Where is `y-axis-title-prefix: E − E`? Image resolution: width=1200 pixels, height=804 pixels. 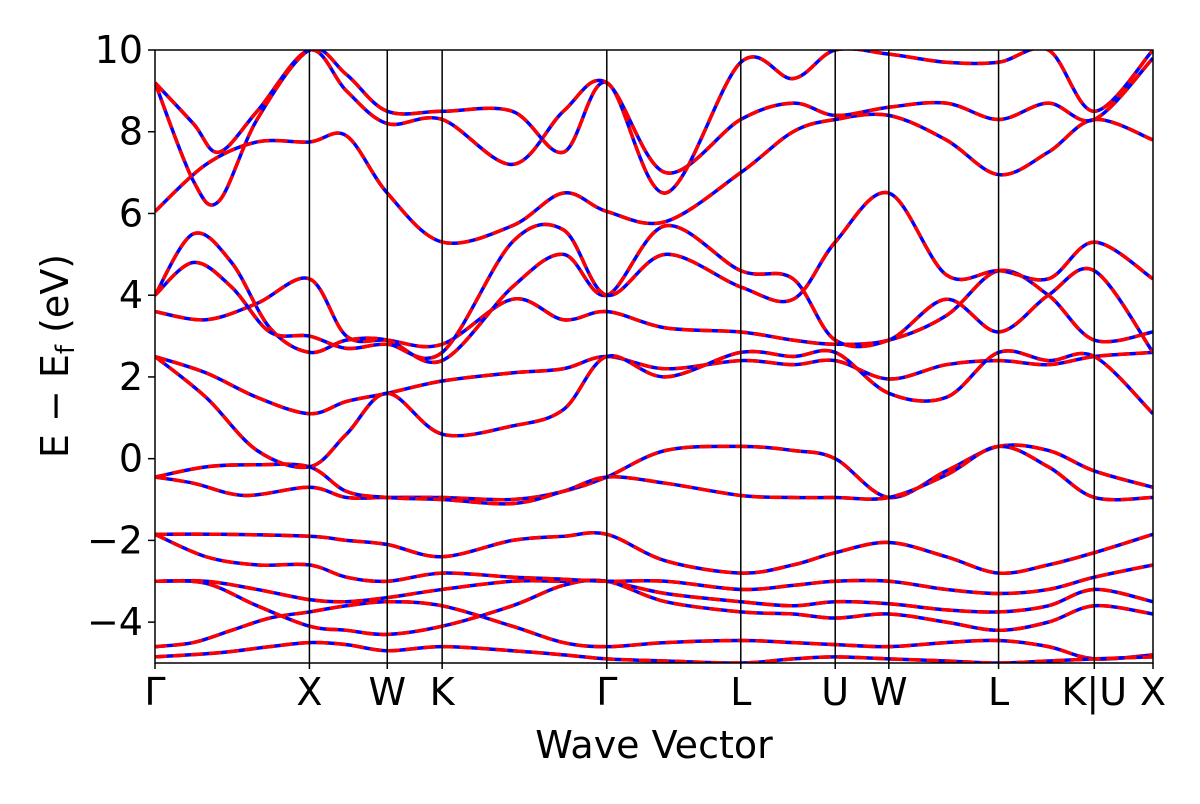 y-axis-title-prefix: E − E is located at coordinates (55, 406).